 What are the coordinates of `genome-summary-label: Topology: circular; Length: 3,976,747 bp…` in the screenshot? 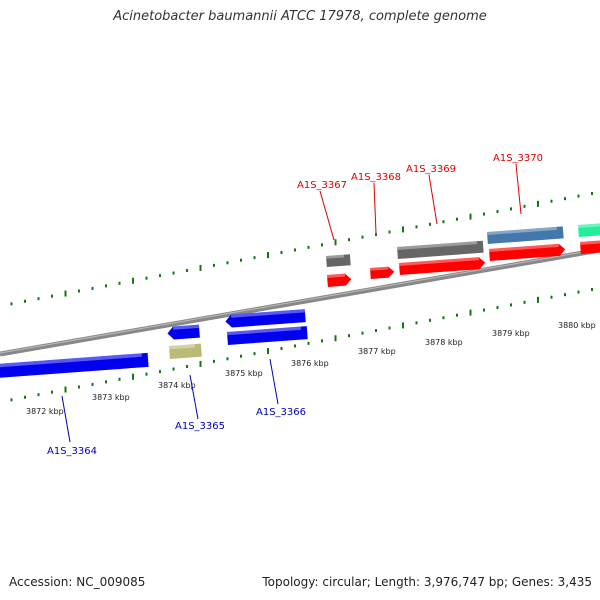 It's located at (427, 582).